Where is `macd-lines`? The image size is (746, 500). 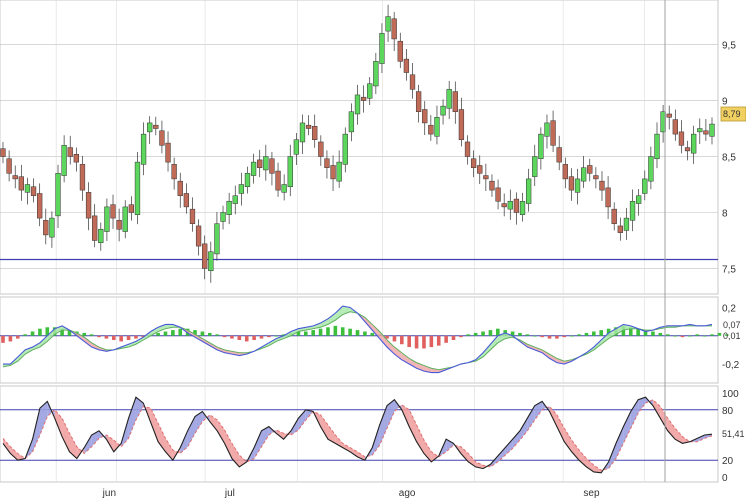 macd-lines is located at coordinates (357, 339).